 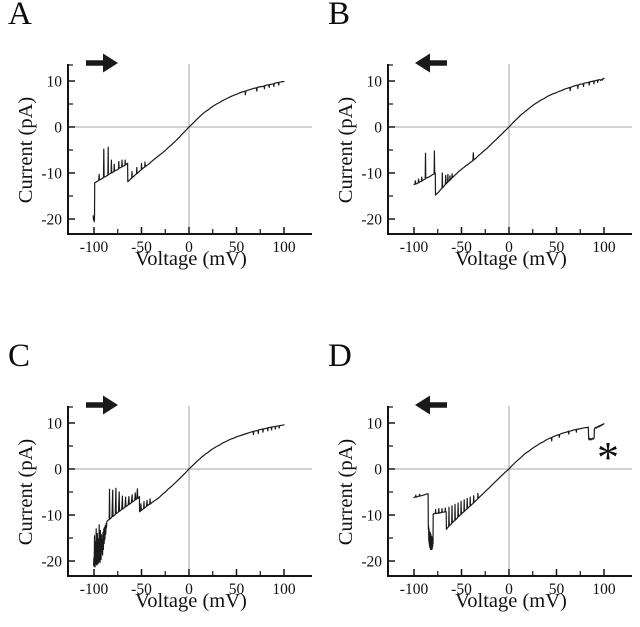 What do you see at coordinates (20, 16) in the screenshot?
I see `panel-label-a: A` at bounding box center [20, 16].